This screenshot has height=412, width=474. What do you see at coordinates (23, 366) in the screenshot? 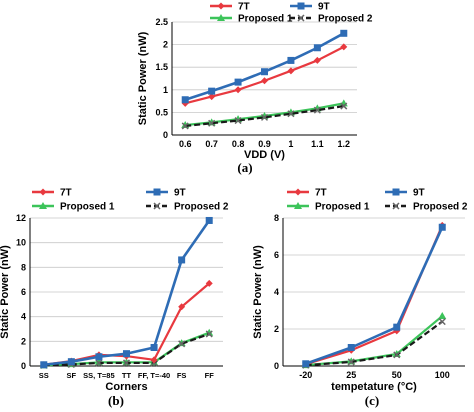
I see `y-tick-label: 0` at bounding box center [23, 366].